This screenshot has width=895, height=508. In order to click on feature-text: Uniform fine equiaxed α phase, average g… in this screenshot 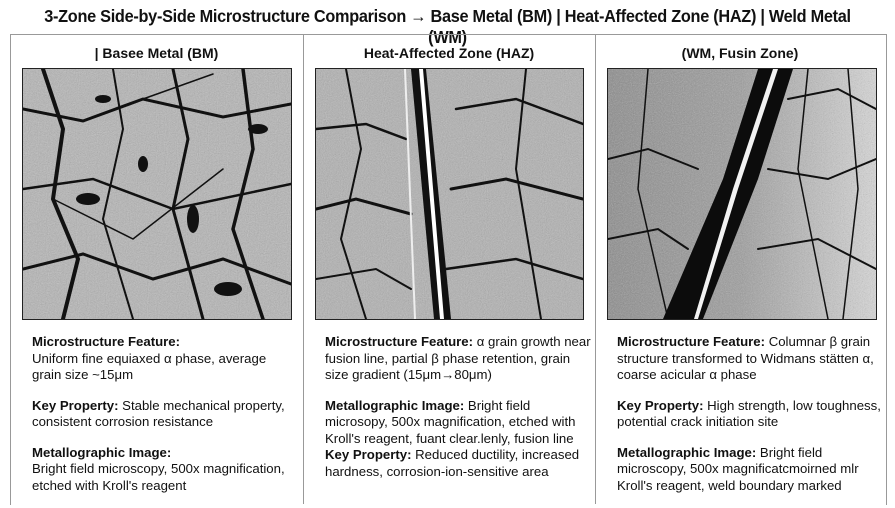, I will do `click(149, 366)`.